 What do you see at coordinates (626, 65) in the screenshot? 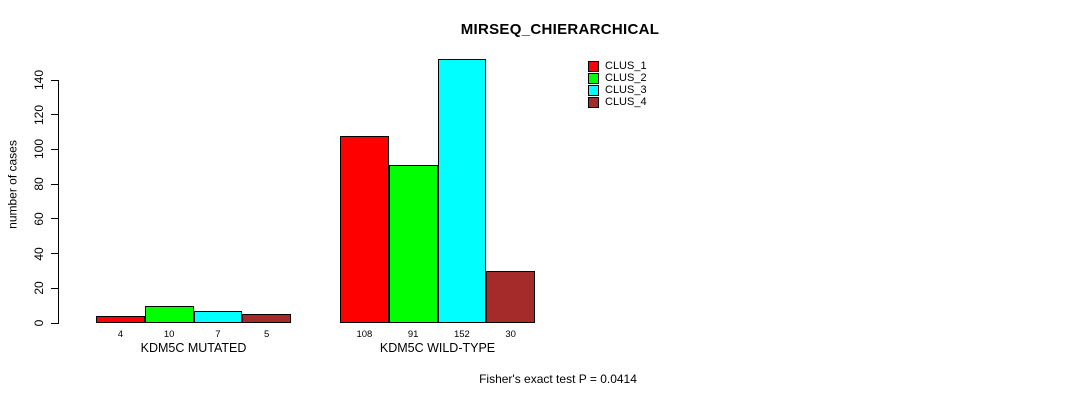
I see `legend-entry-label: CLUS_1` at bounding box center [626, 65].